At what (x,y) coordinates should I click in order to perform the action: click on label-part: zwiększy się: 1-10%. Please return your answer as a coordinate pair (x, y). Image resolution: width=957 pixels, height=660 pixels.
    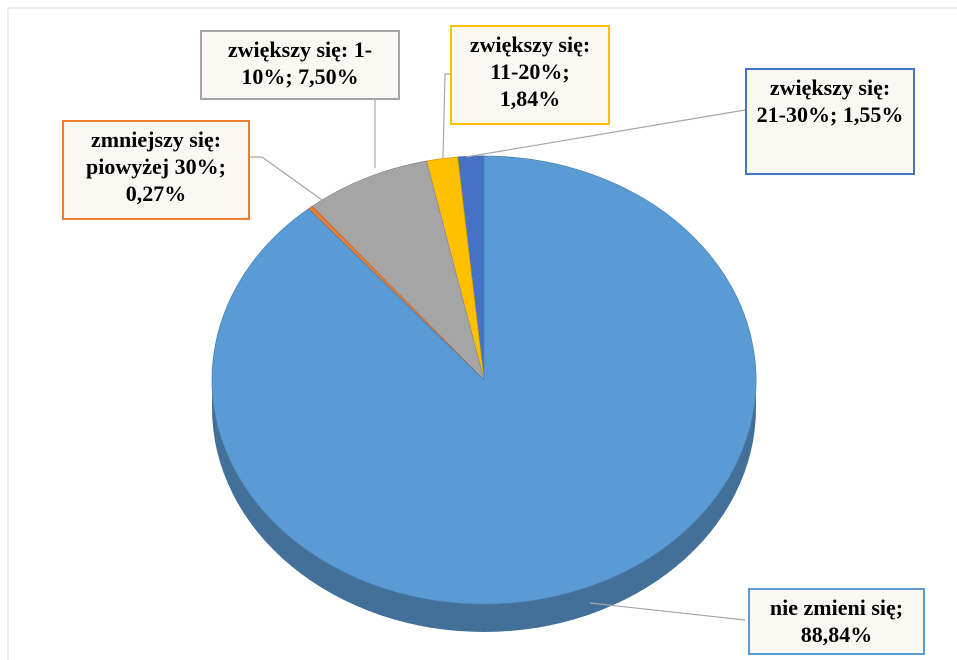
    Looking at the image, I should click on (300, 63).